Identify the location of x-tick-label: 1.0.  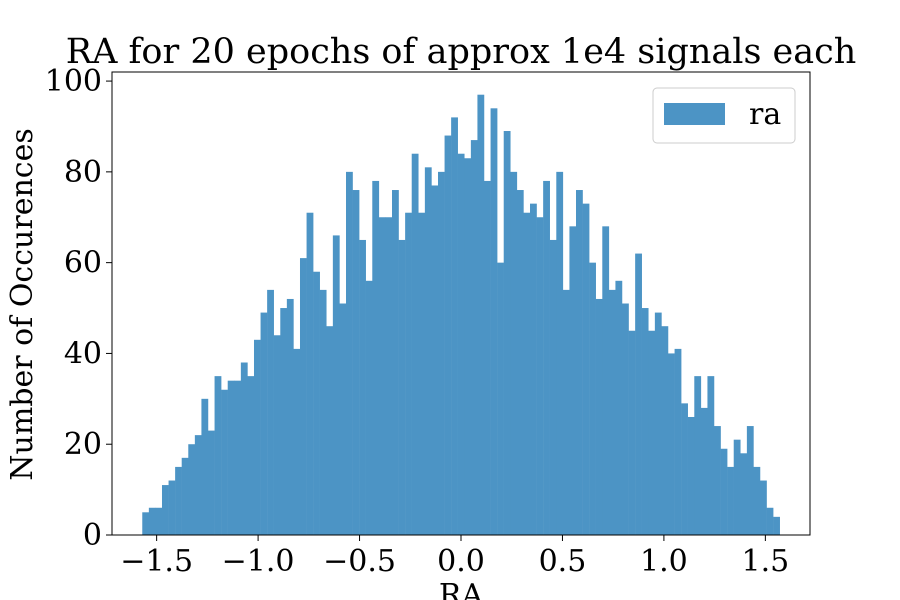
(664, 561).